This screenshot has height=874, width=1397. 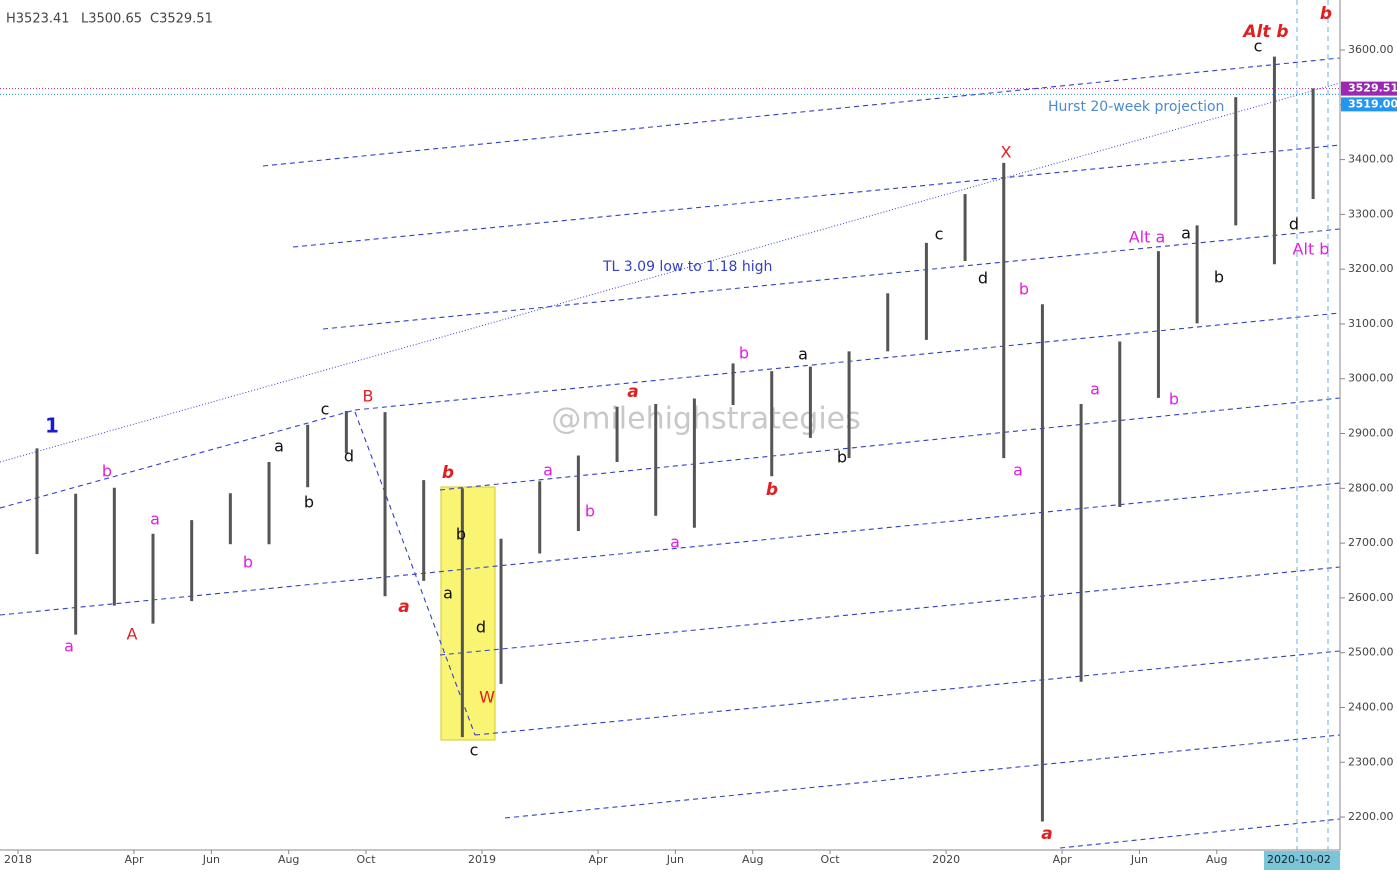 What do you see at coordinates (1371, 323) in the screenshot?
I see `y-tick-label: 3100.00` at bounding box center [1371, 323].